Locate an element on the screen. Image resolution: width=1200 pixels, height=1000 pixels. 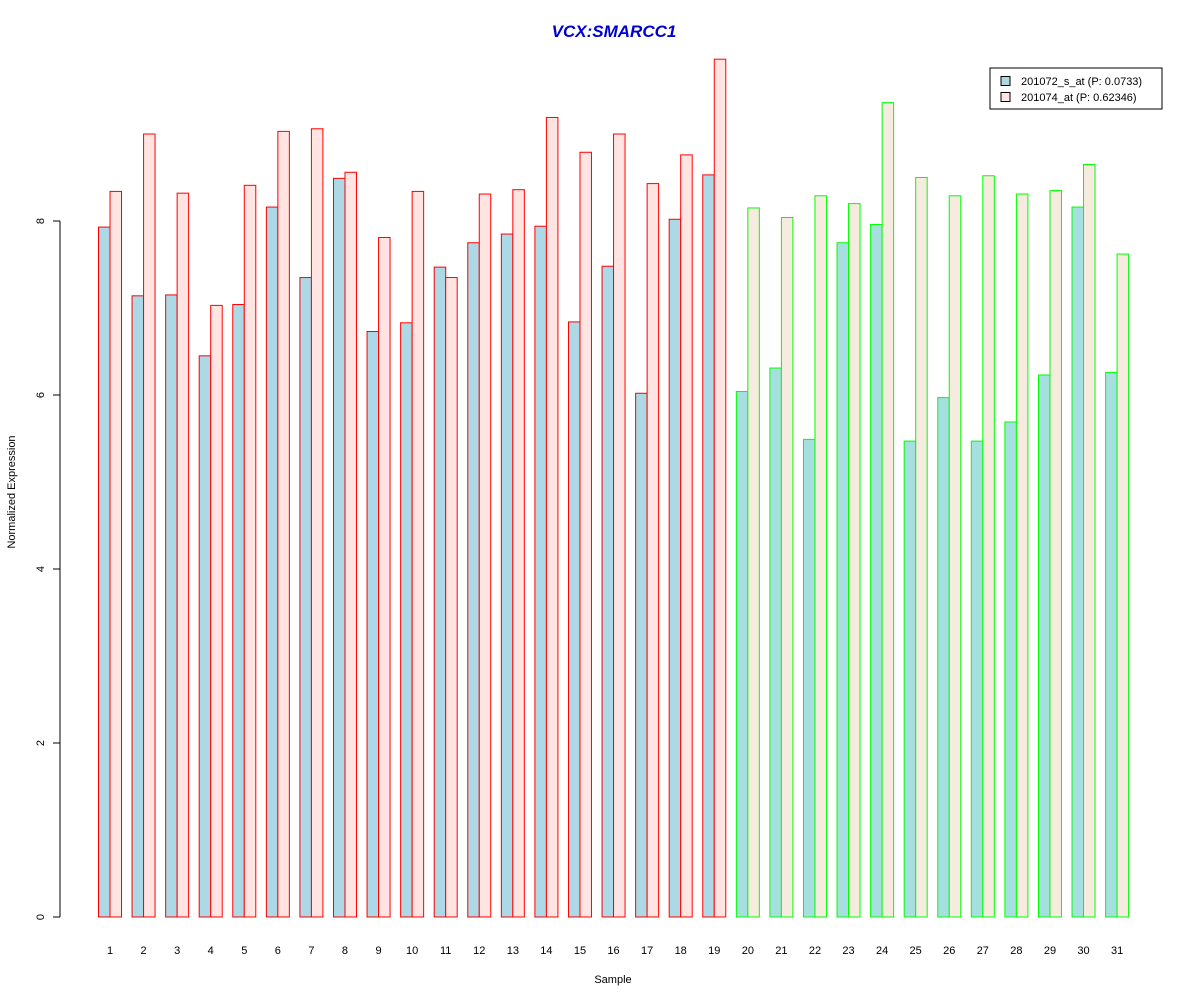
x-tick-label: 17 is located at coordinates (647, 951).